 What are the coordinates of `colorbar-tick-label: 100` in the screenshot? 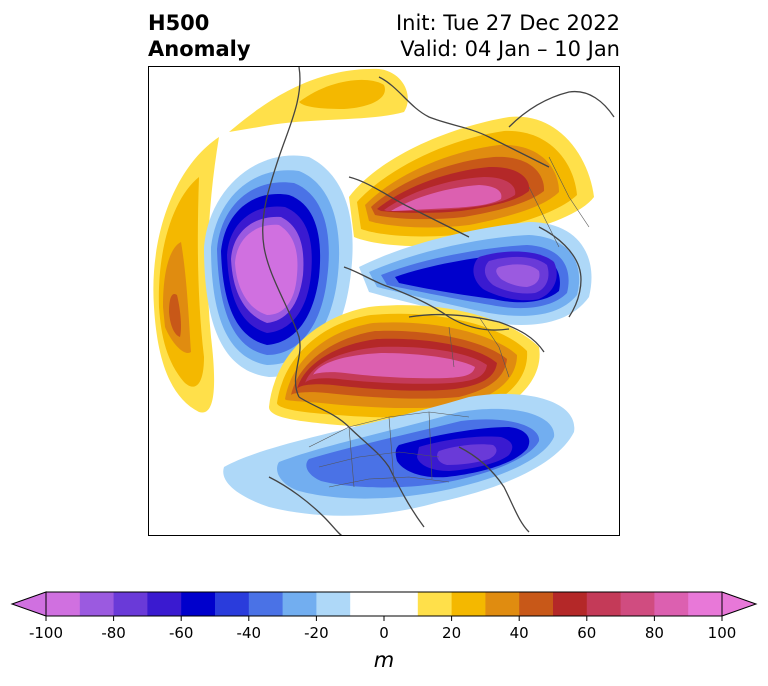 It's located at (722, 633).